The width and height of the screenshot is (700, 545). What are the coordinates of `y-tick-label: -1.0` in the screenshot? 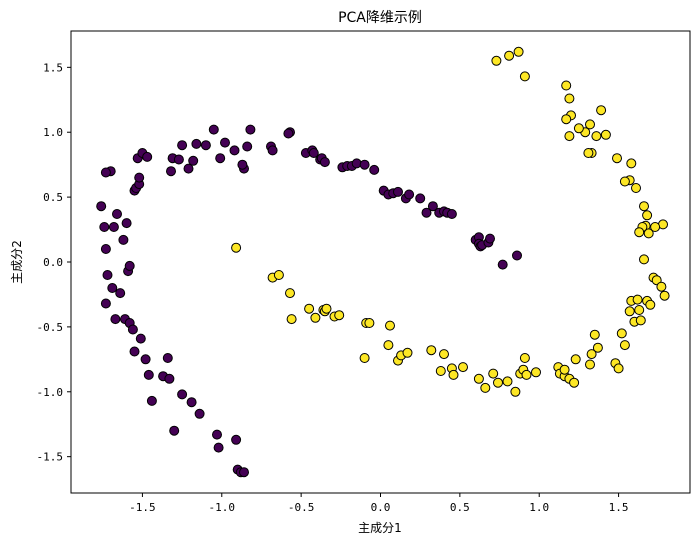 It's located at (50, 392).